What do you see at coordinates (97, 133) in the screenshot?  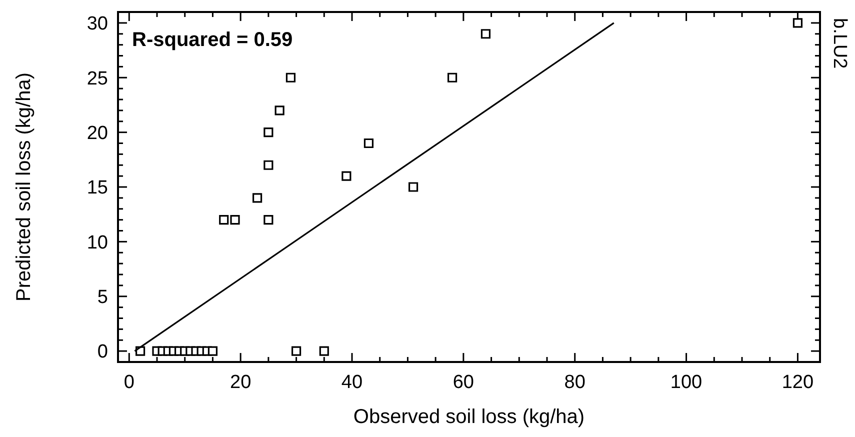 I see `y-tick-label: 20` at bounding box center [97, 133].